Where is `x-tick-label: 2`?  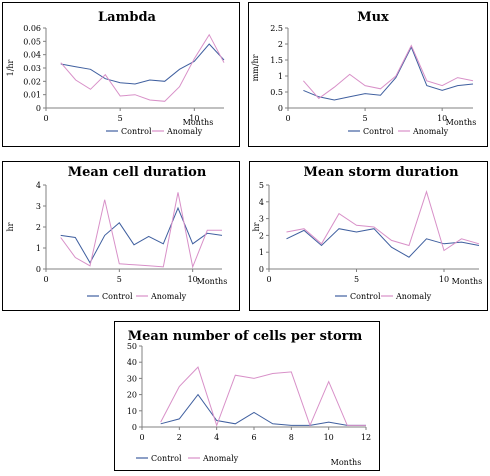
x-tick-label: 2 is located at coordinates (179, 437).